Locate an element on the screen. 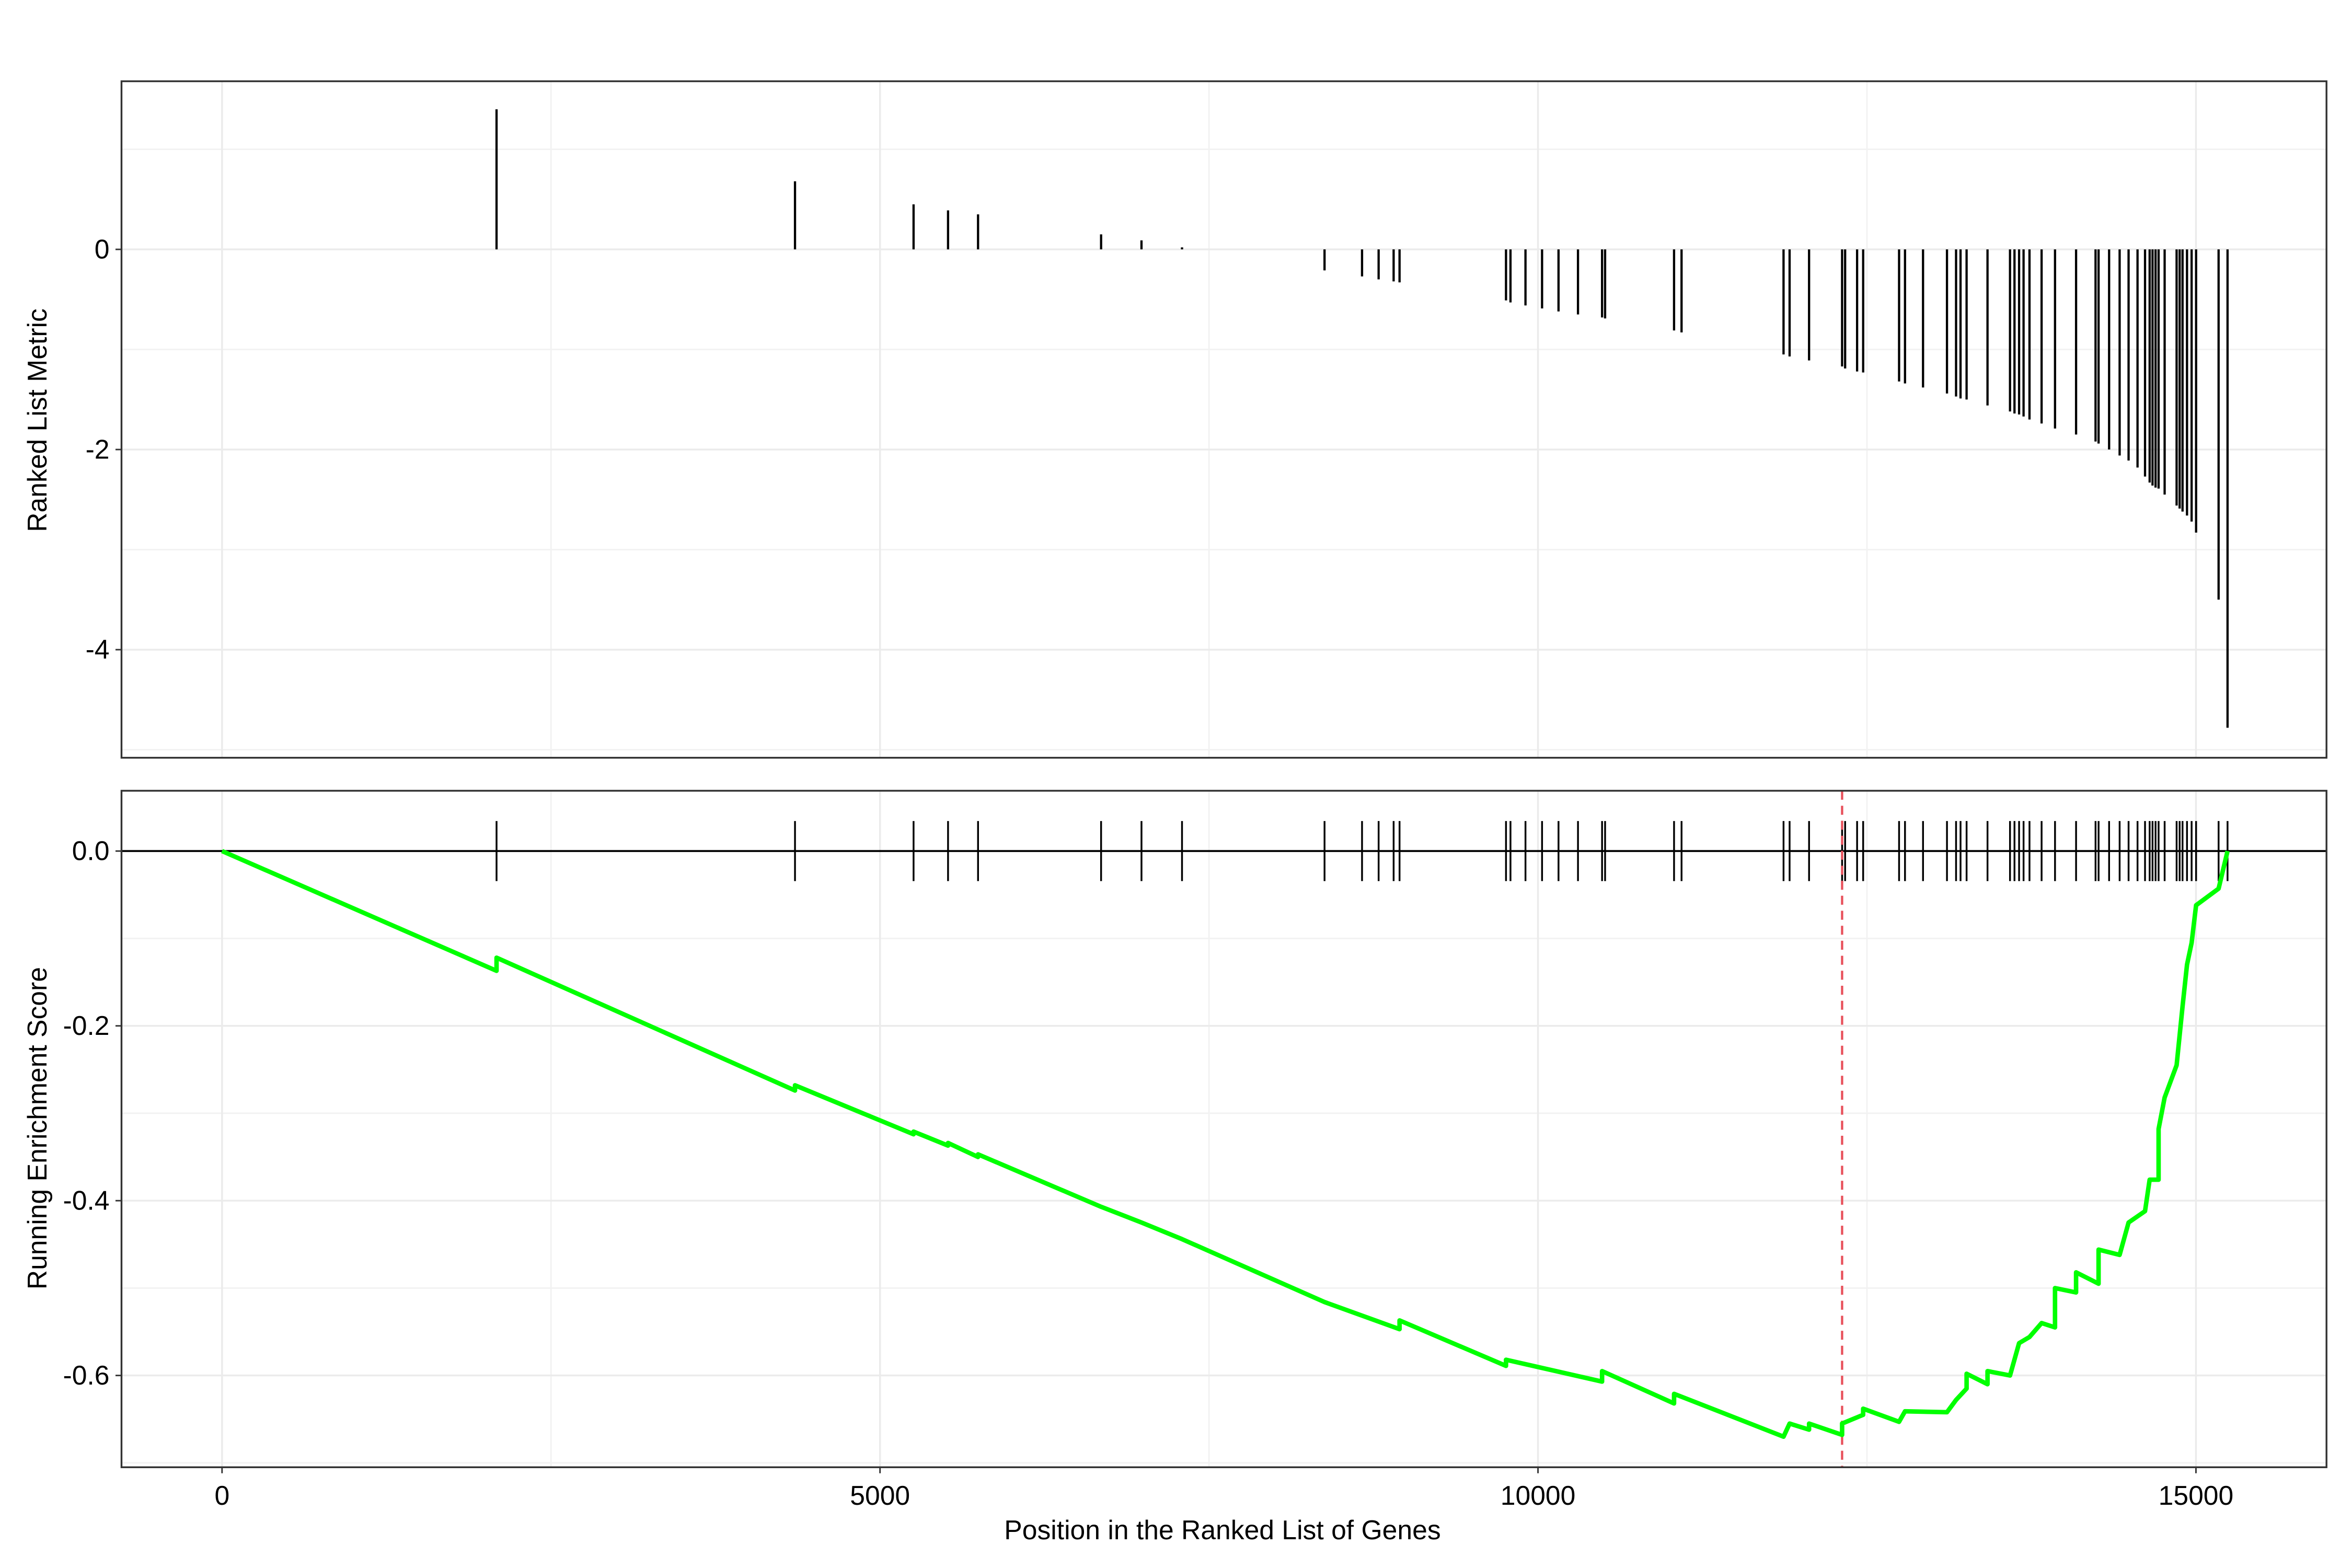  y-tick-label: -0.2 is located at coordinates (86, 1025).